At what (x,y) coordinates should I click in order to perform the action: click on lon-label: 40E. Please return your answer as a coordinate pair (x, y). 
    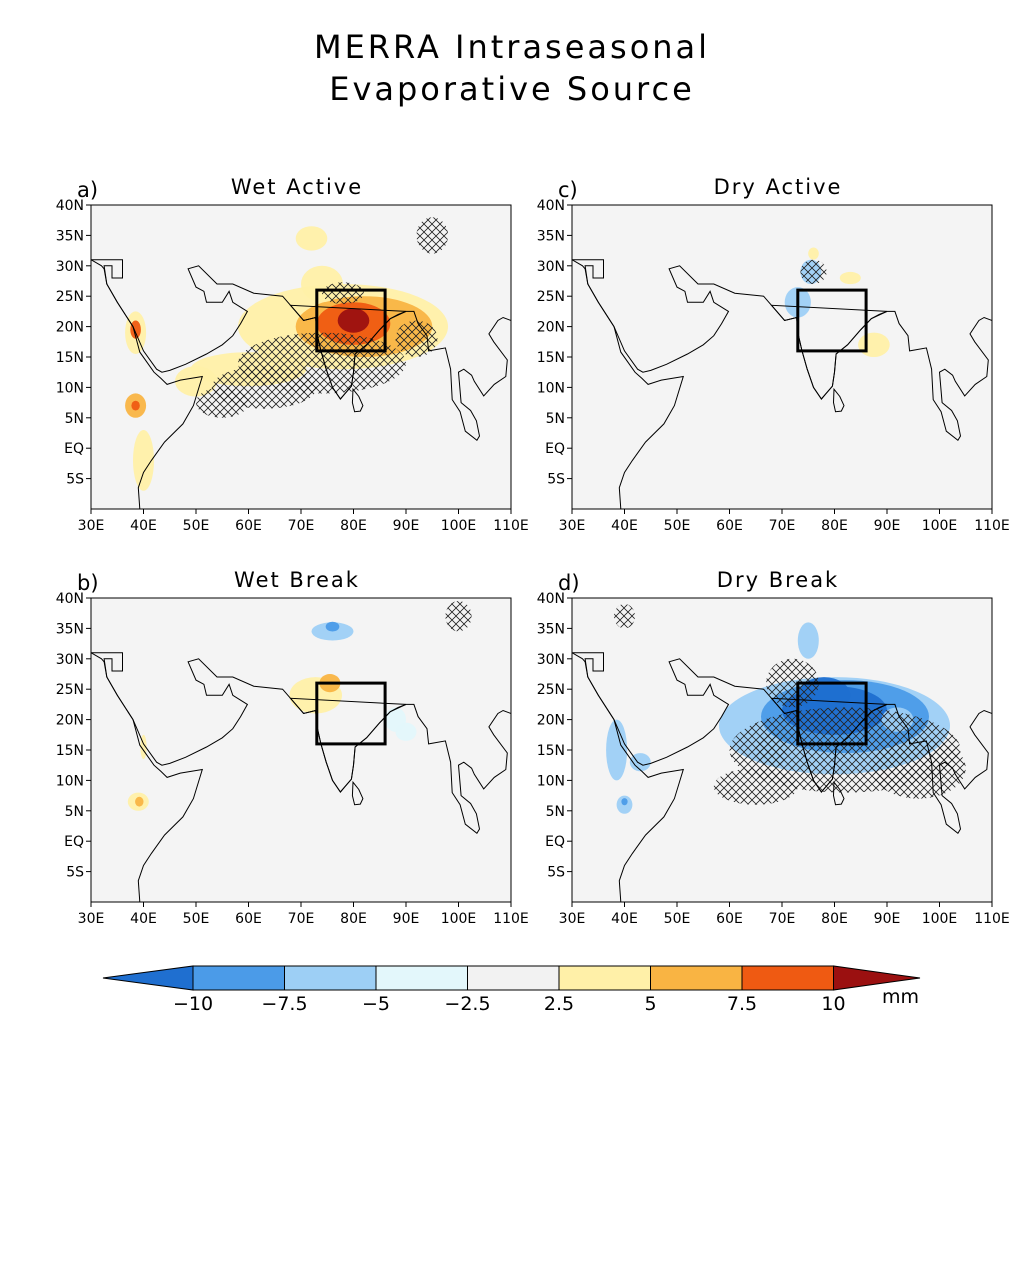
    Looking at the image, I should click on (143, 526).